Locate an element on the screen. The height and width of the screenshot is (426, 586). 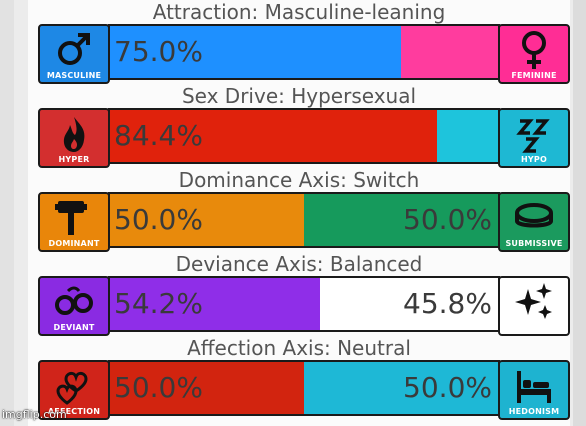
affection-icon-box: AFFECTION is located at coordinates (74, 390).